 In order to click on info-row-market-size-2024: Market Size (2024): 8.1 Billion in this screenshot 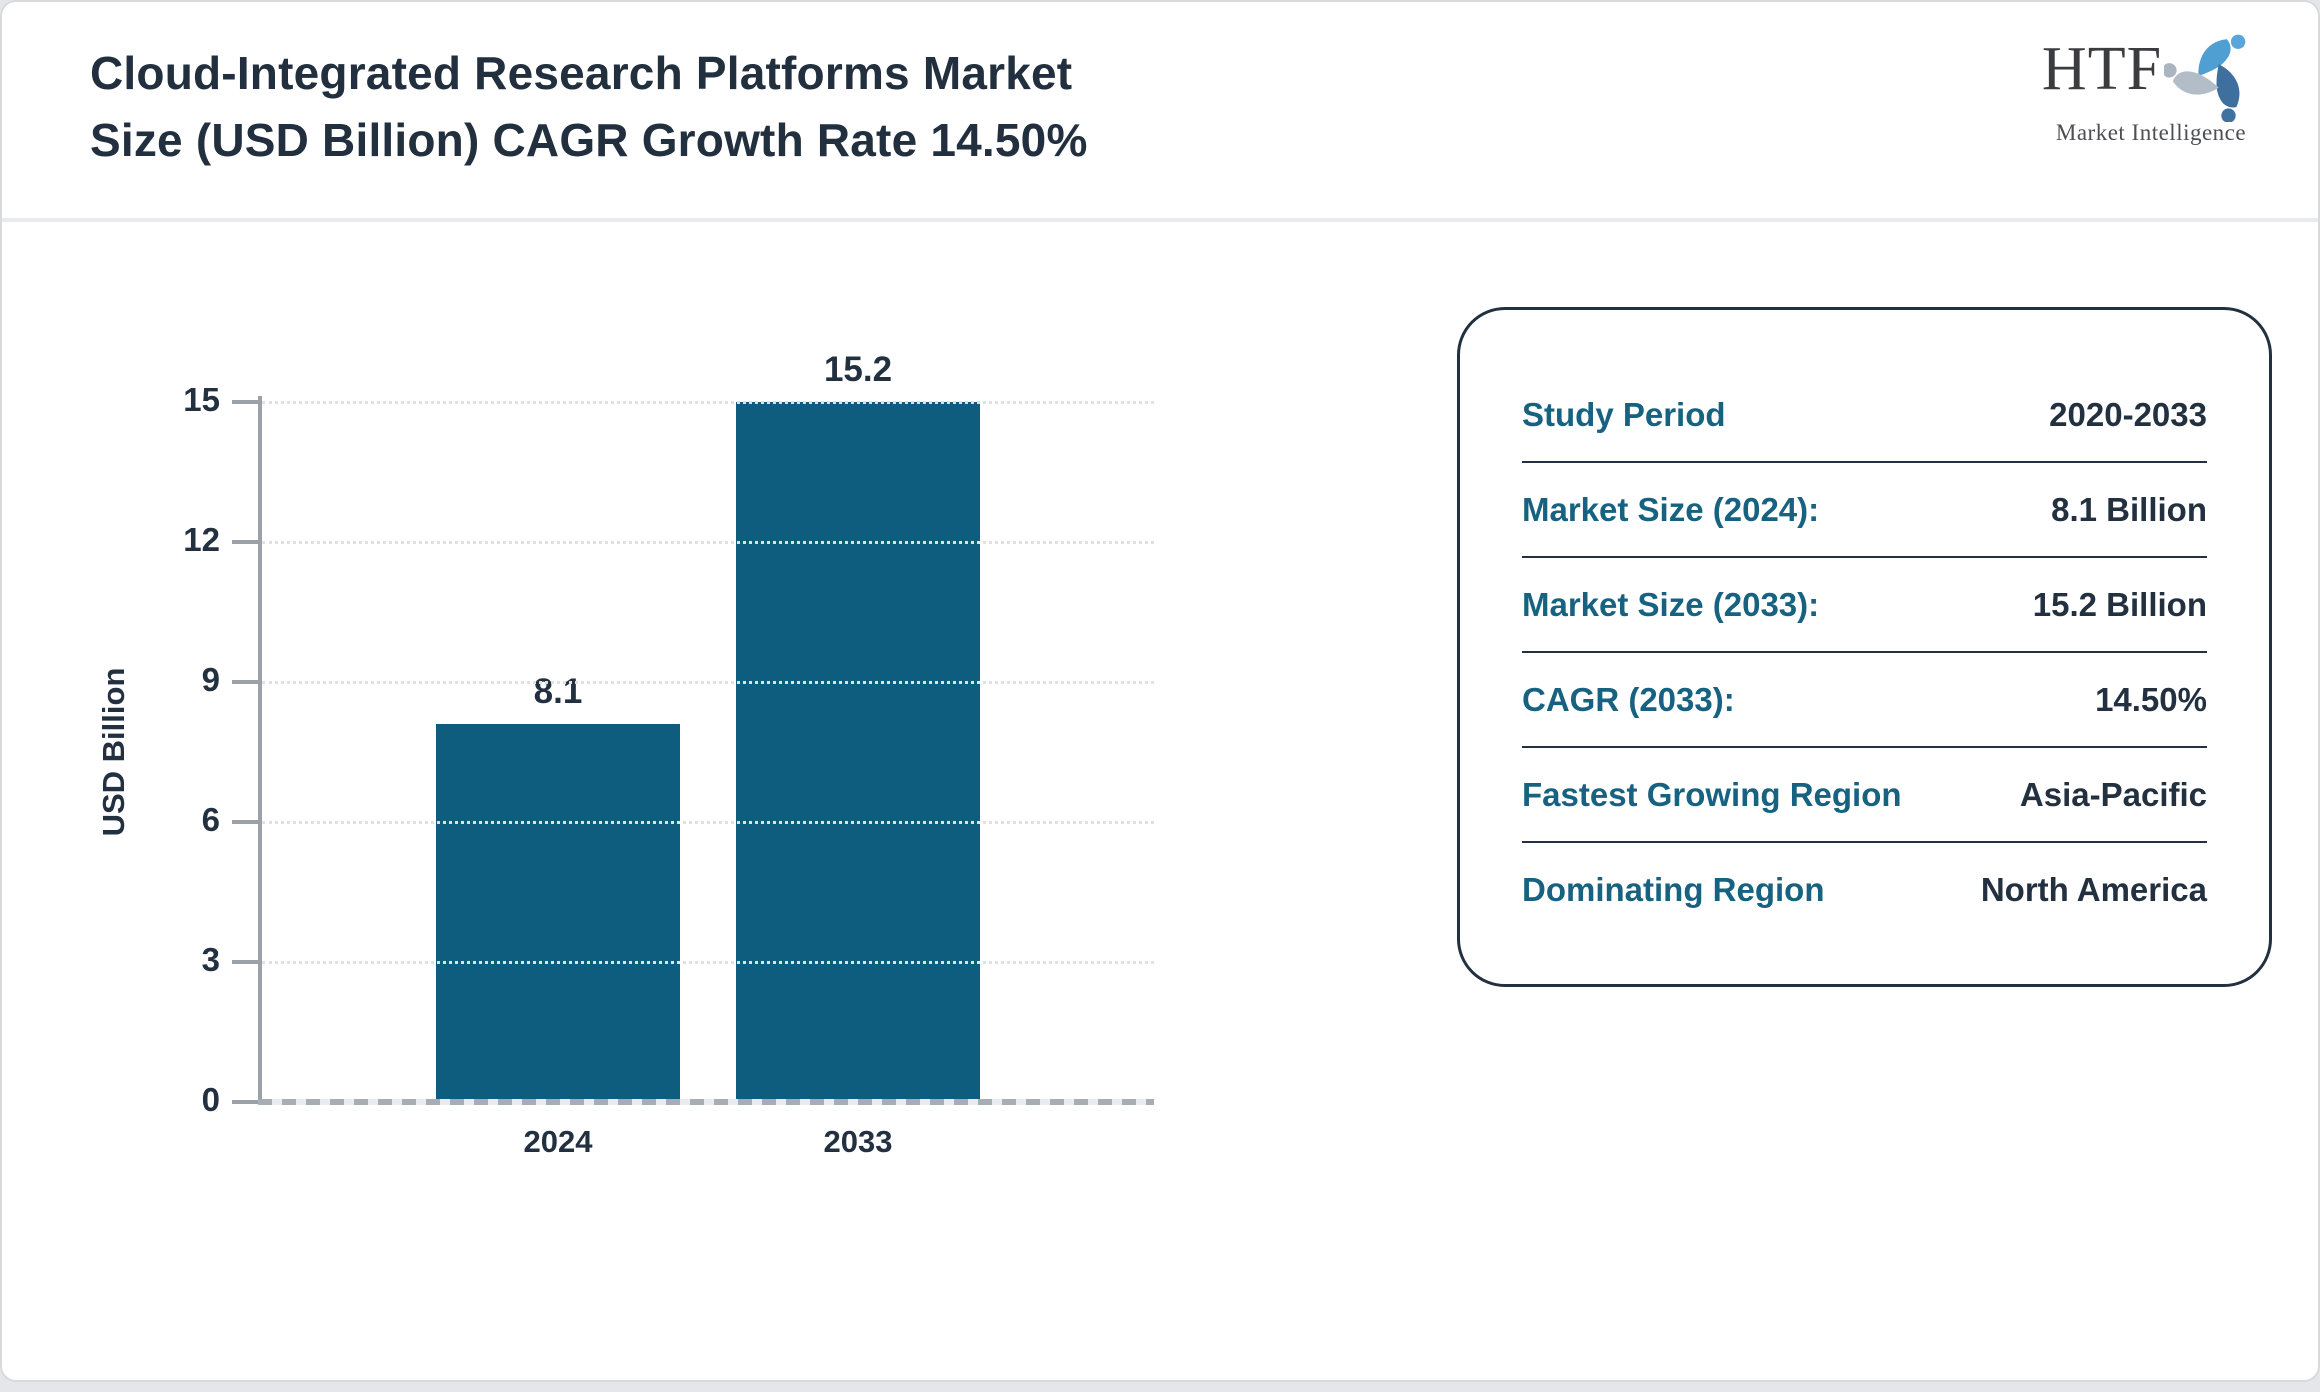, I will do `click(1864, 510)`.